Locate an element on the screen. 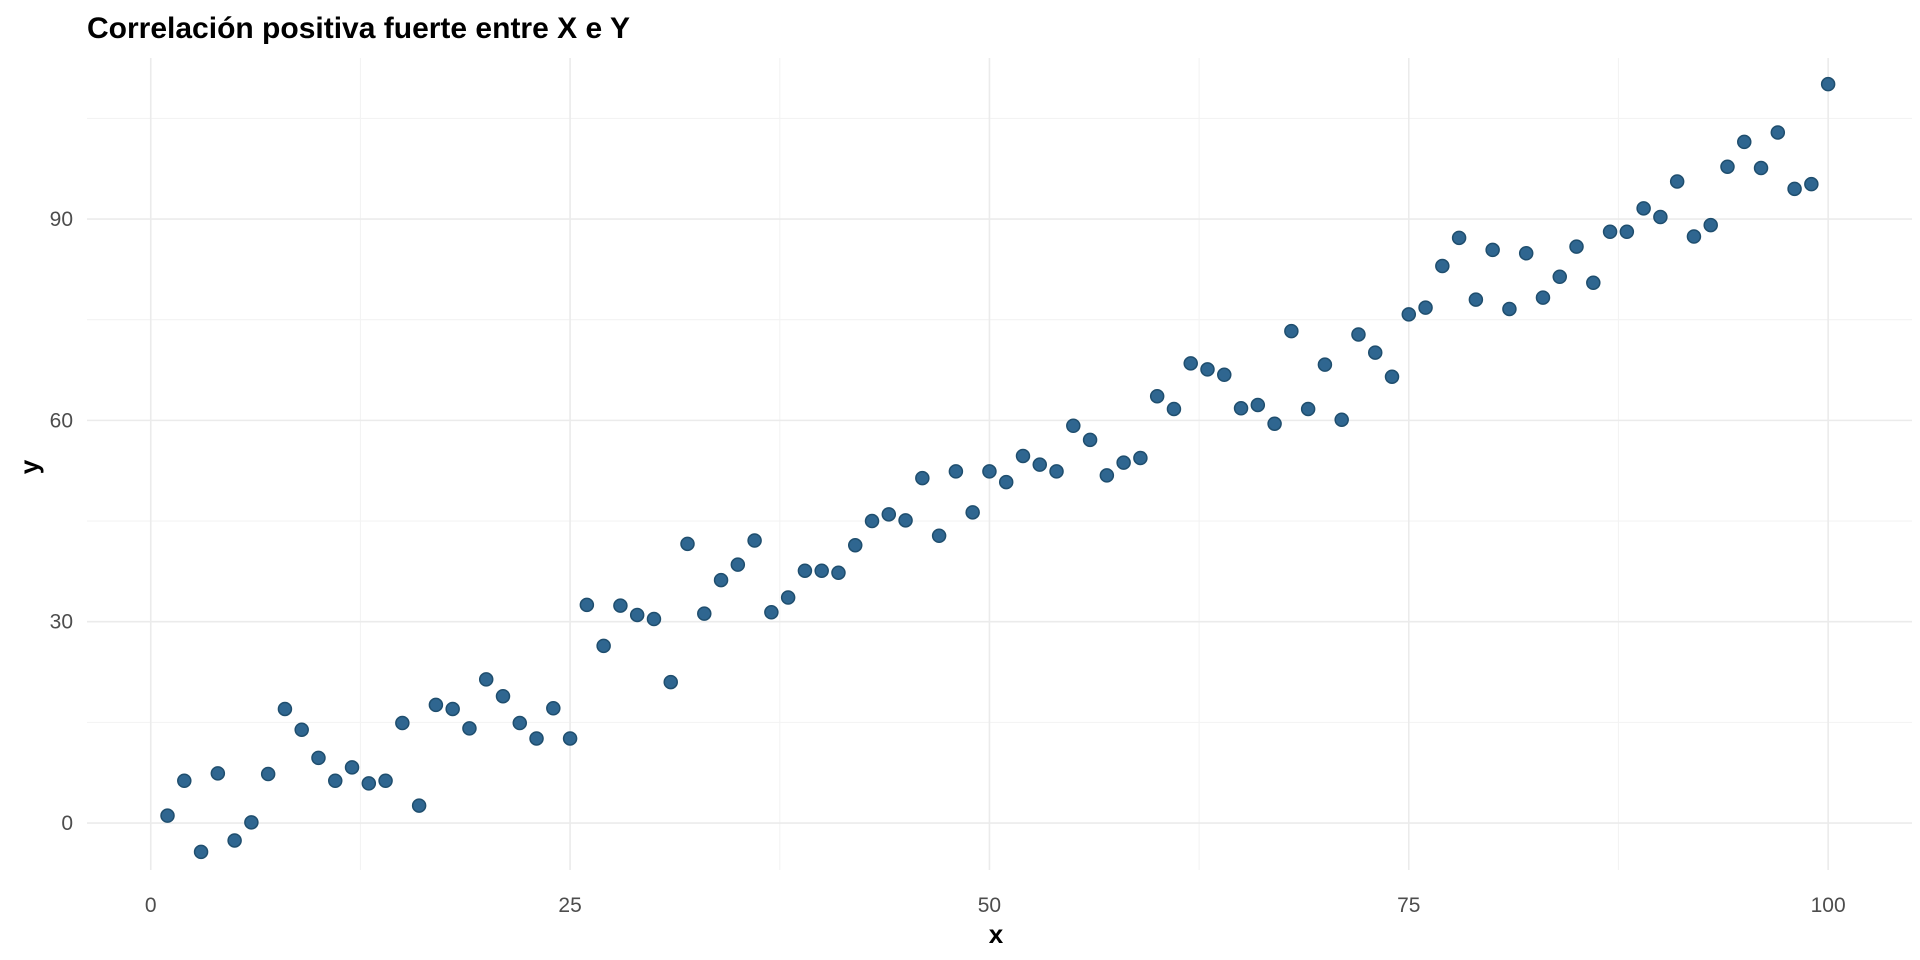 The image size is (1920, 960). x-tick-label: 25 is located at coordinates (569, 905).